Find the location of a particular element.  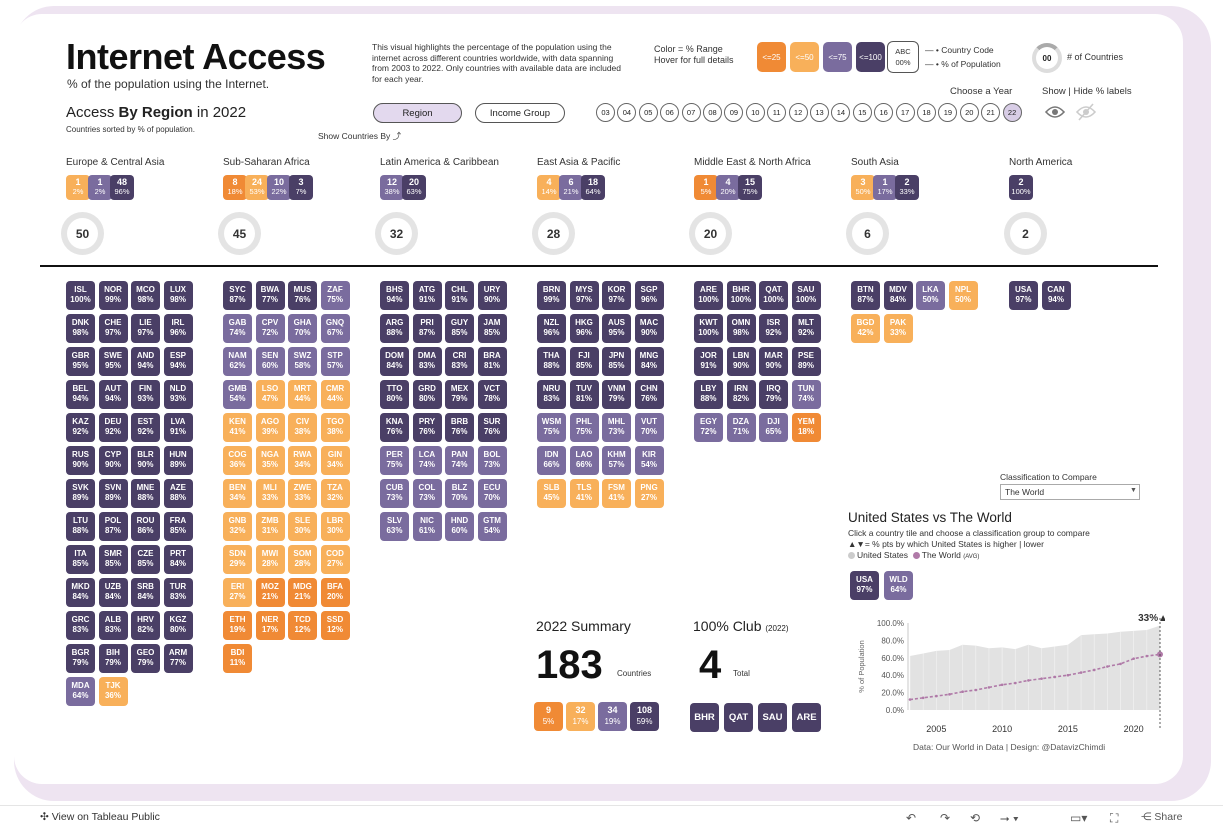

country-tile-lva: LVA 91% is located at coordinates (178, 427).